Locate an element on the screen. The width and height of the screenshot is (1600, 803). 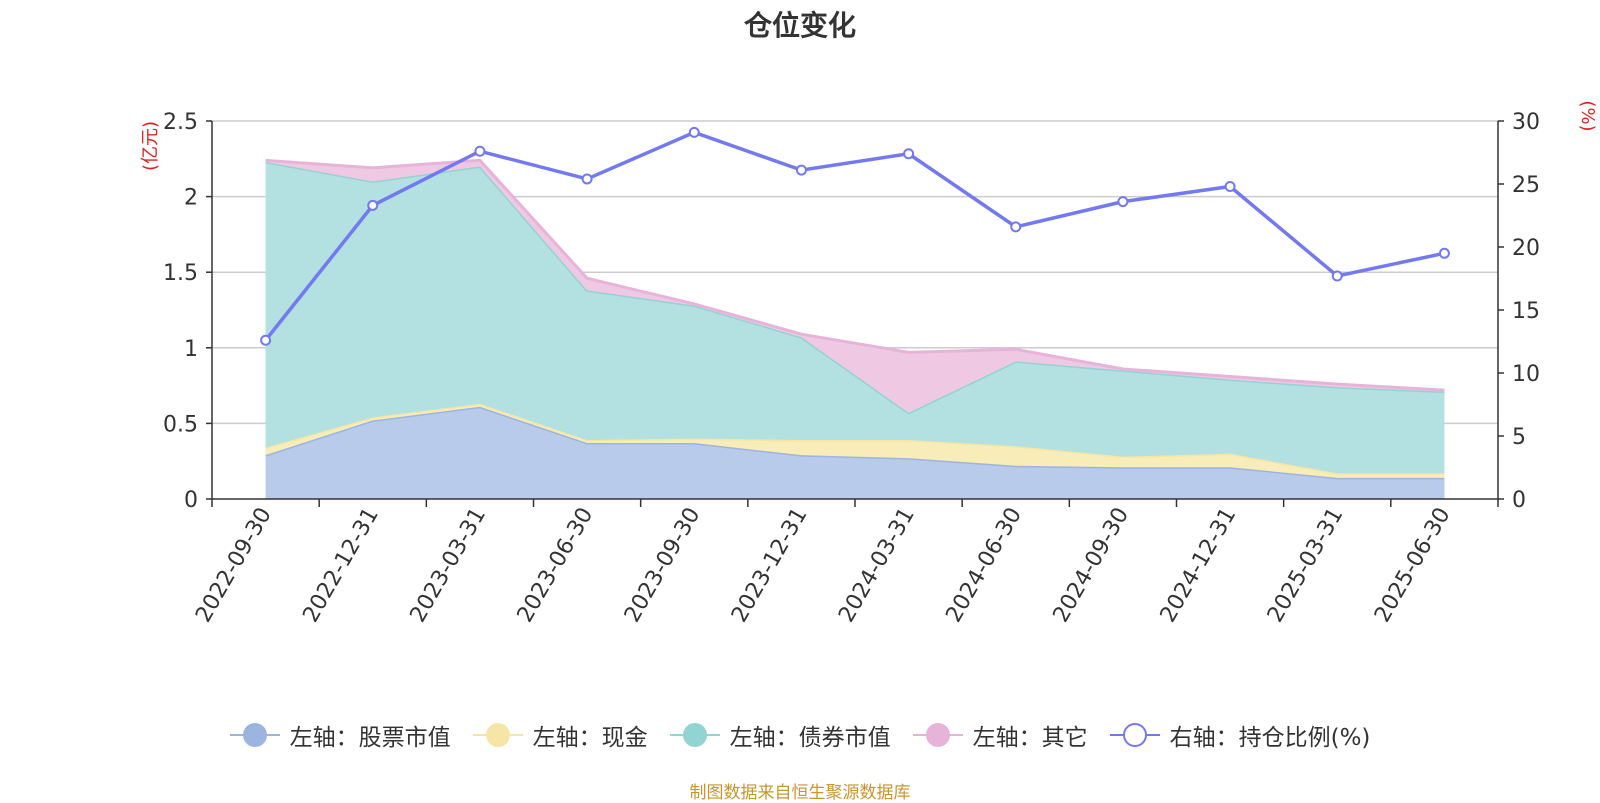
x-tick-label: 2024-03-31 is located at coordinates (877, 565).